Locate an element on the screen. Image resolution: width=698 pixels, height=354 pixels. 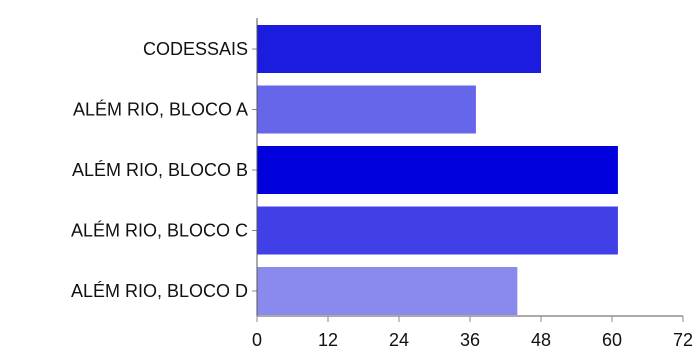
x-tick-label-3: 36 is located at coordinates (470, 340).